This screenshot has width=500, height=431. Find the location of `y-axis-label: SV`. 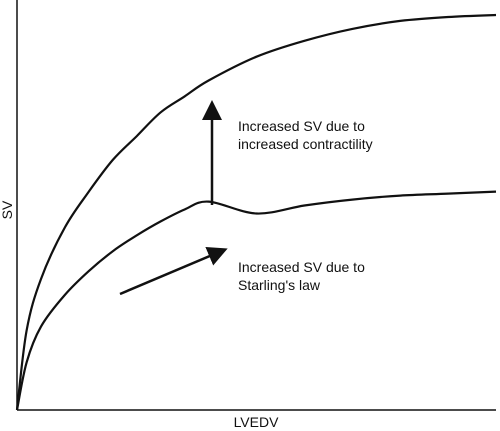

y-axis-label: SV is located at coordinates (7, 209).